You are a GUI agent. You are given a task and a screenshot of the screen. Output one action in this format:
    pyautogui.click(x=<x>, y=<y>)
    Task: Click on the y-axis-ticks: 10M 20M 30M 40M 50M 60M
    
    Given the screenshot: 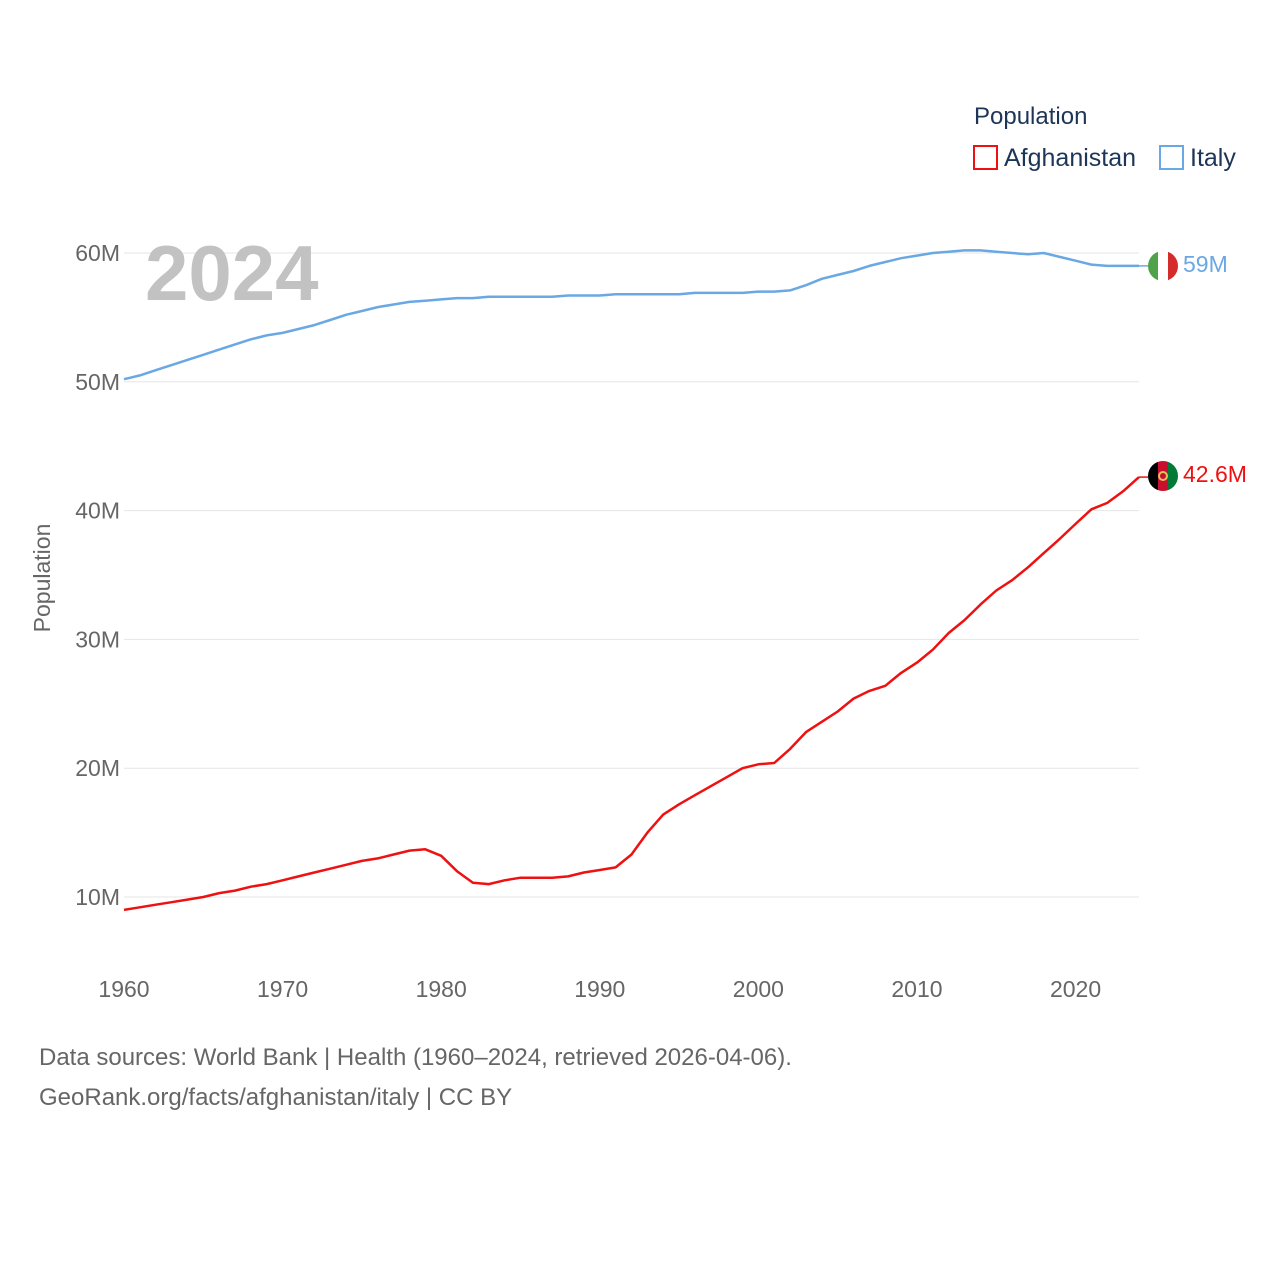 What is the action you would take?
    pyautogui.click(x=97, y=575)
    